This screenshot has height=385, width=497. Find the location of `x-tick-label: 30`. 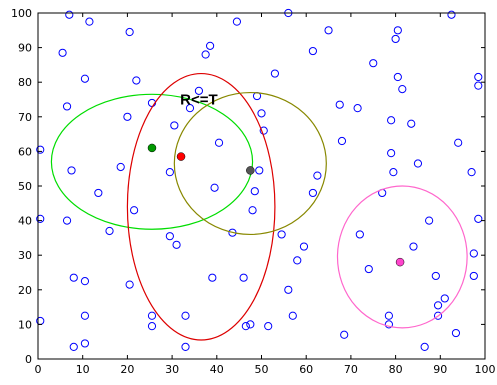

x-tick-label: 30 is located at coordinates (172, 369).